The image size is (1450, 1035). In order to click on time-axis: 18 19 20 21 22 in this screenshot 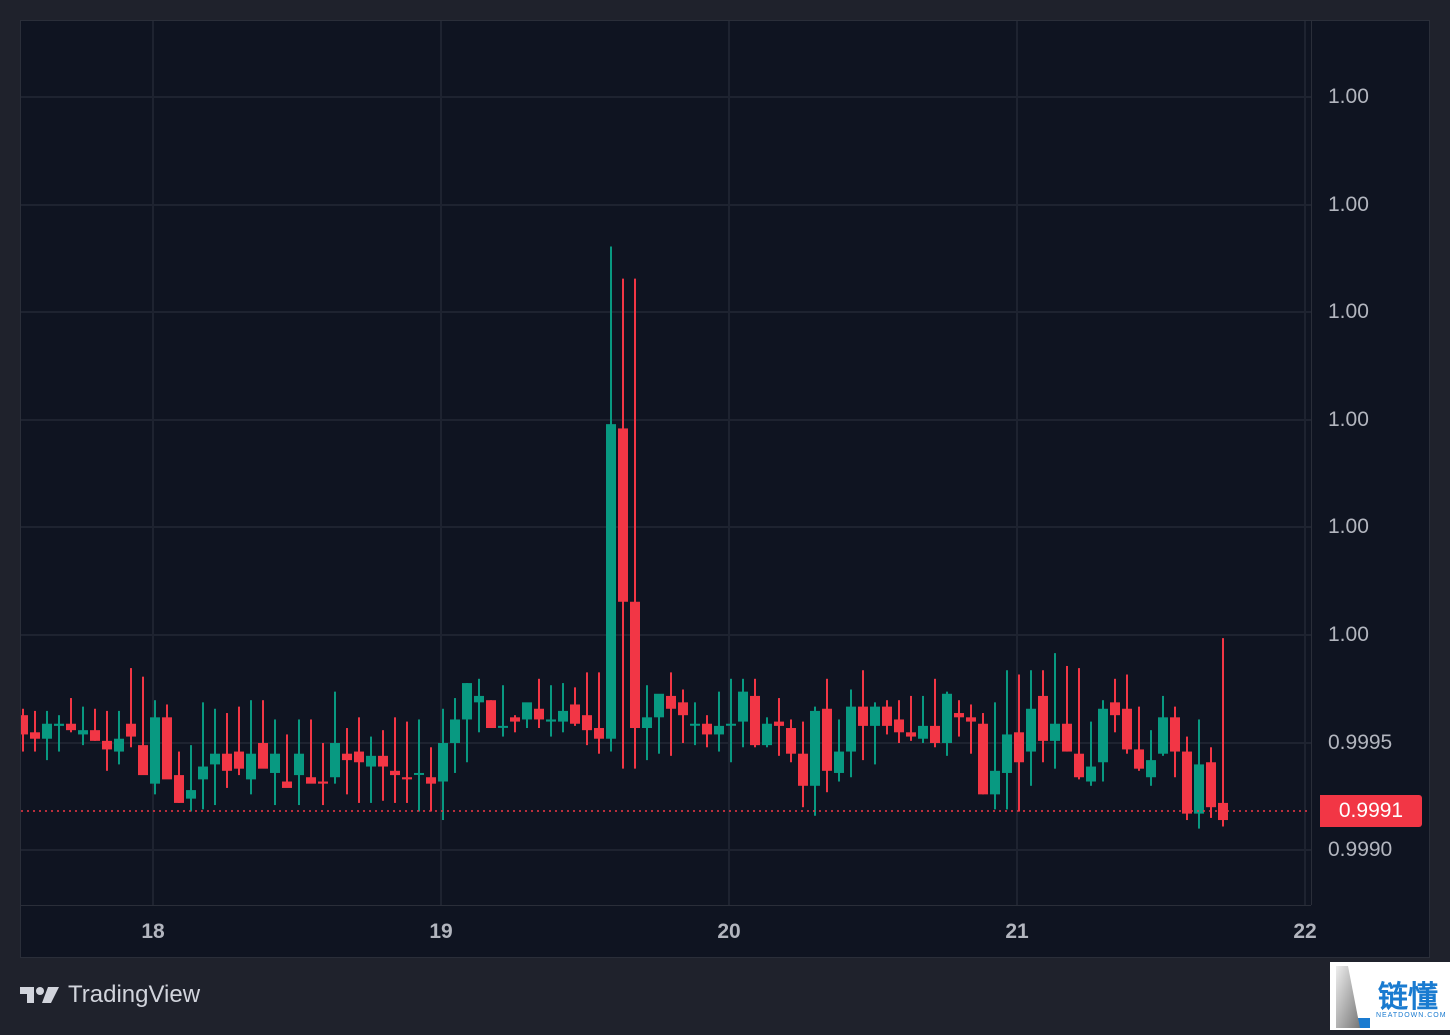, I will do `click(669, 931)`.